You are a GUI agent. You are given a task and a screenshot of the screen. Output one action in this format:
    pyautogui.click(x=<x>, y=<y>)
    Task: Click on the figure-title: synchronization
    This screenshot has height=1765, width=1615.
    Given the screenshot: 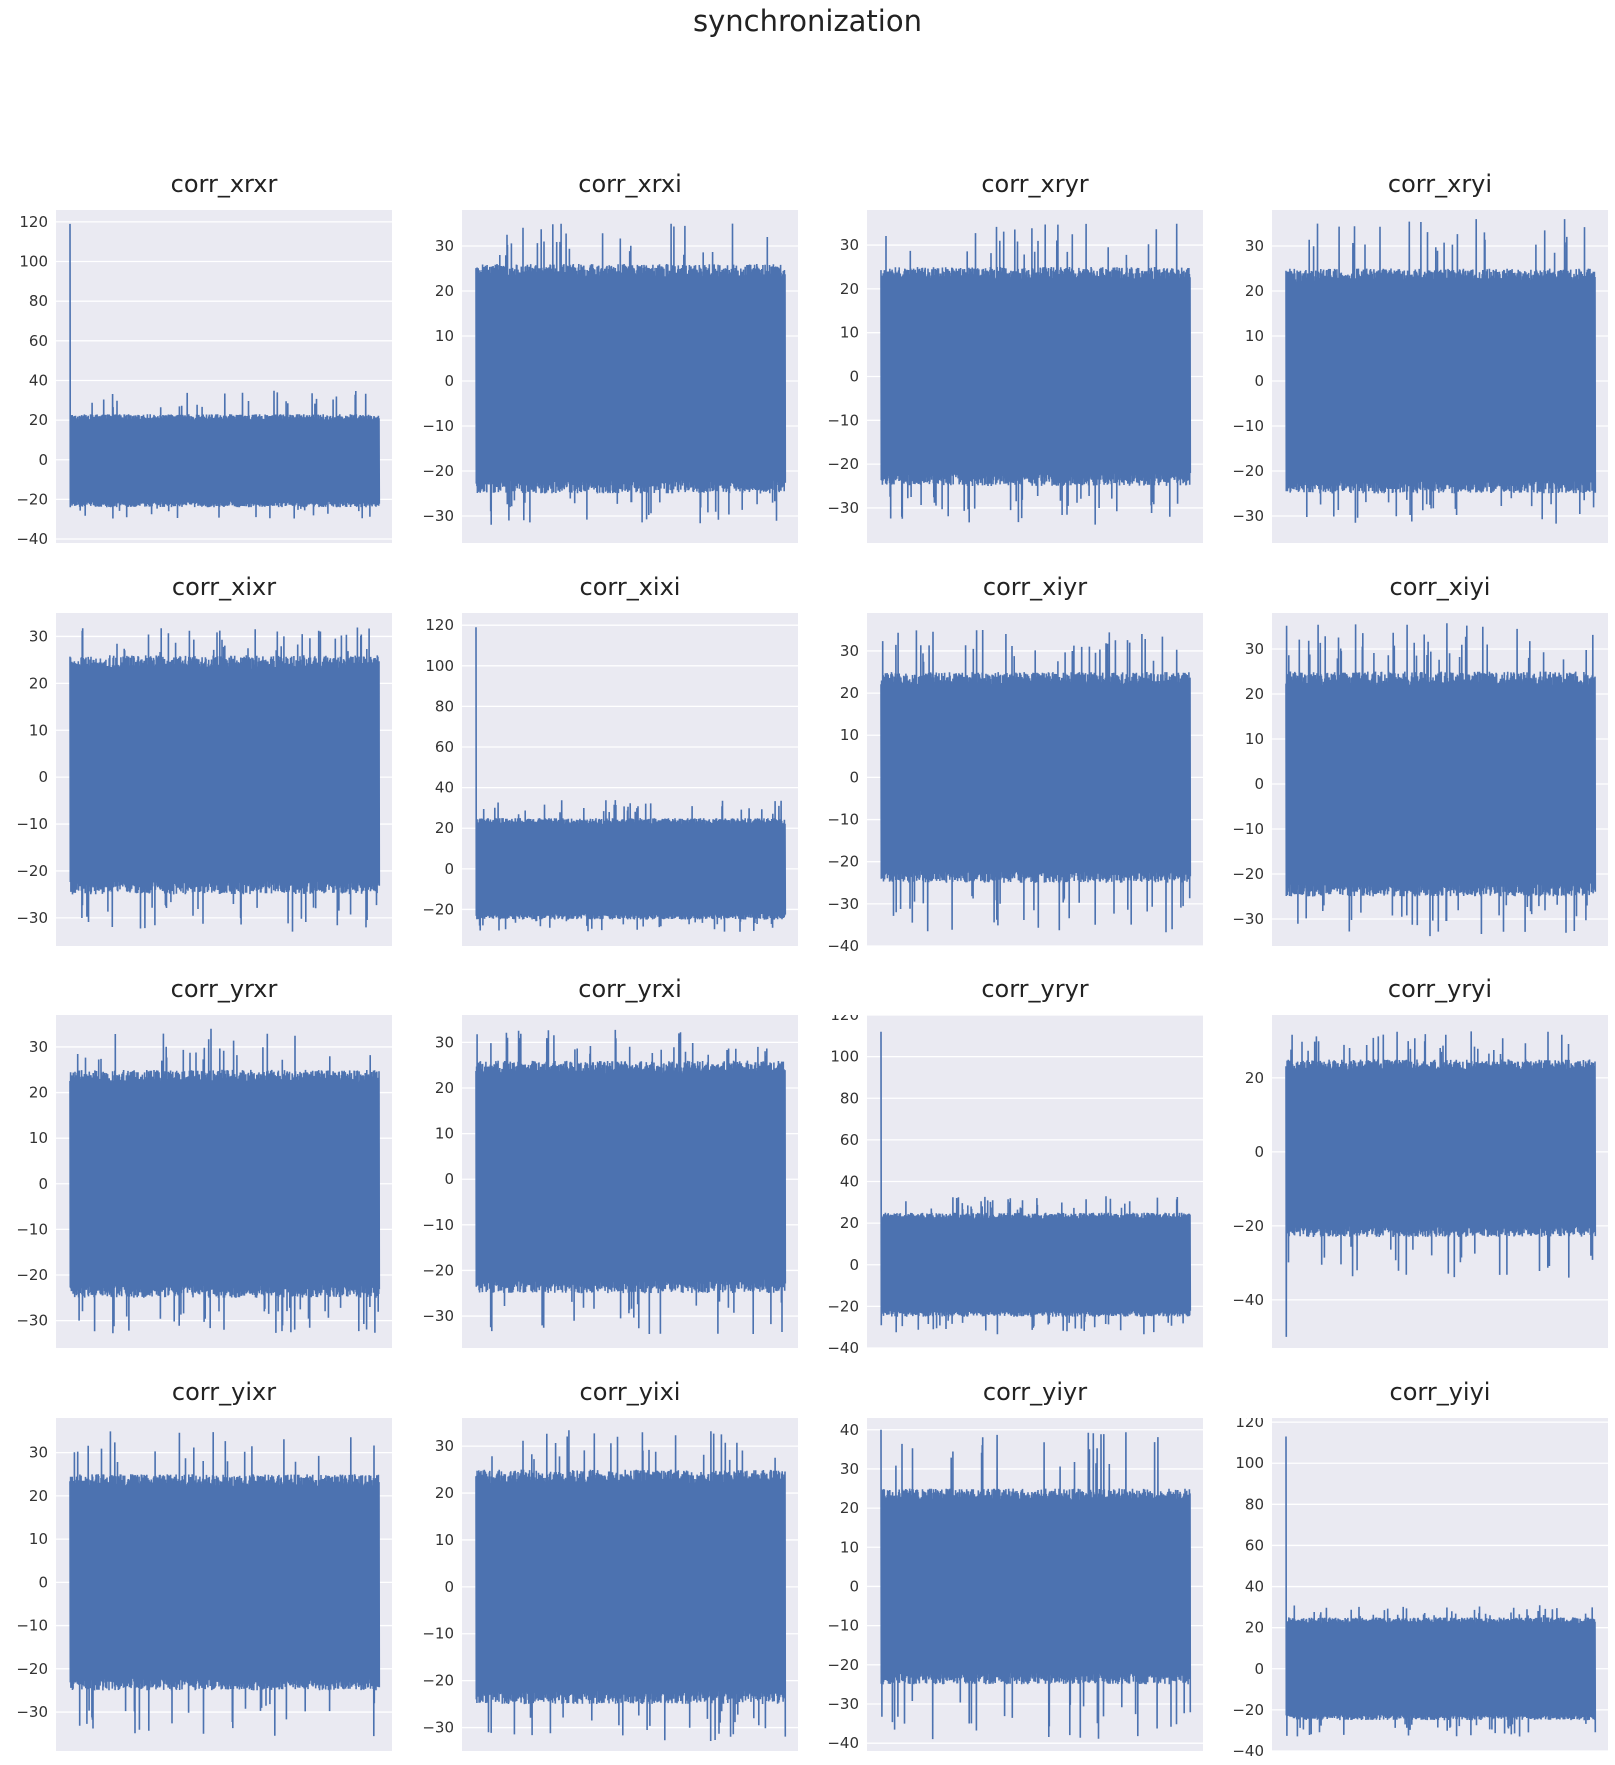 What is the action you would take?
    pyautogui.click(x=807, y=21)
    